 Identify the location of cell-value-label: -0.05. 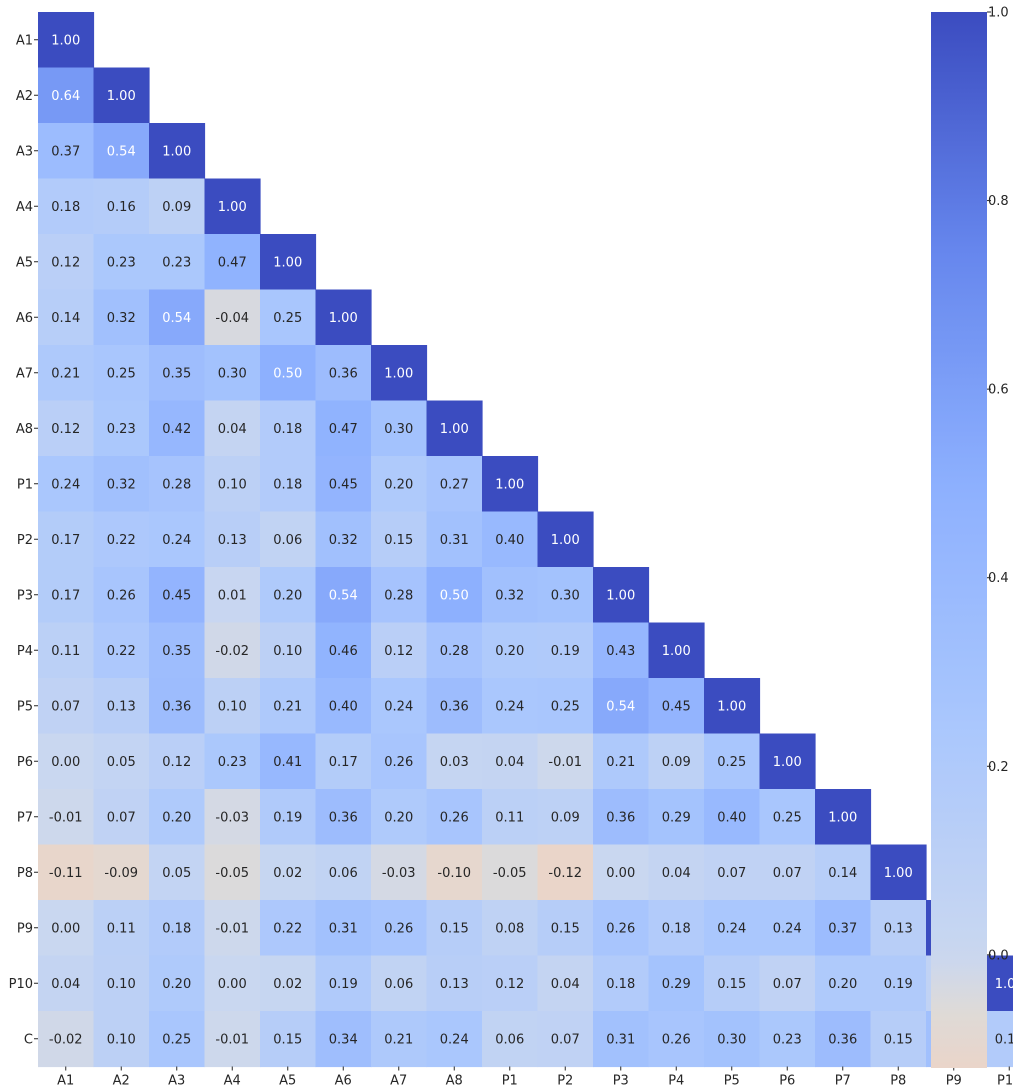
(510, 873).